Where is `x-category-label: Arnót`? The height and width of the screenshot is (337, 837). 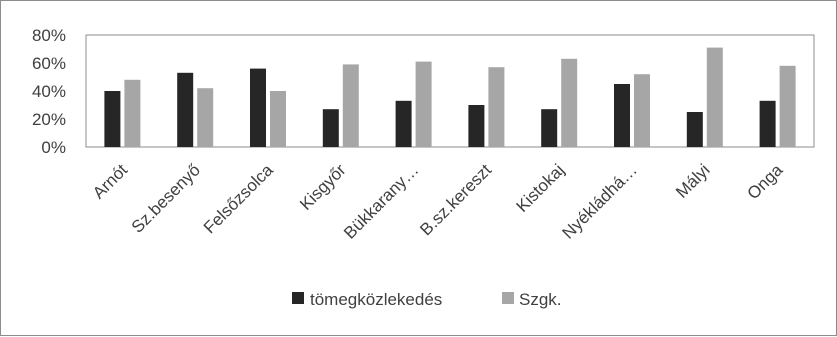 x-category-label: Arnót is located at coordinates (110, 181).